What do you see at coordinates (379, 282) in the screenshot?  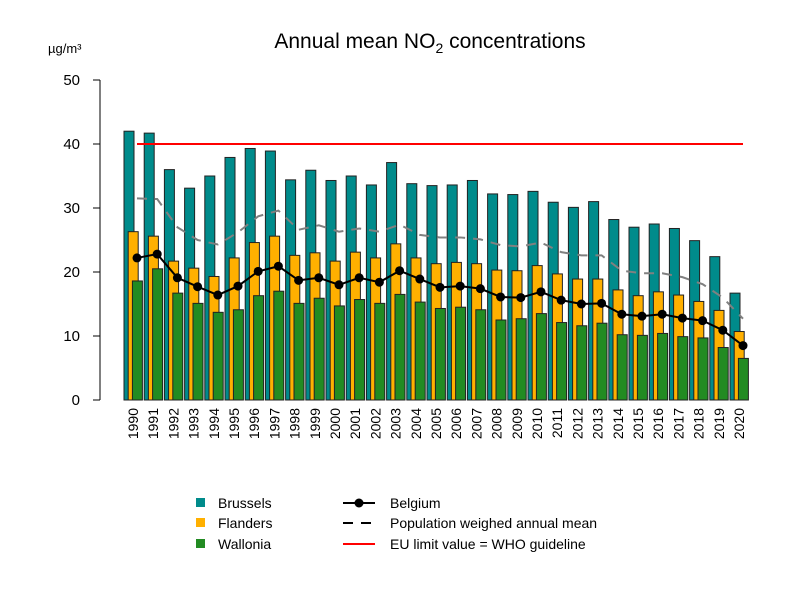 I see `belgium-point-2002` at bounding box center [379, 282].